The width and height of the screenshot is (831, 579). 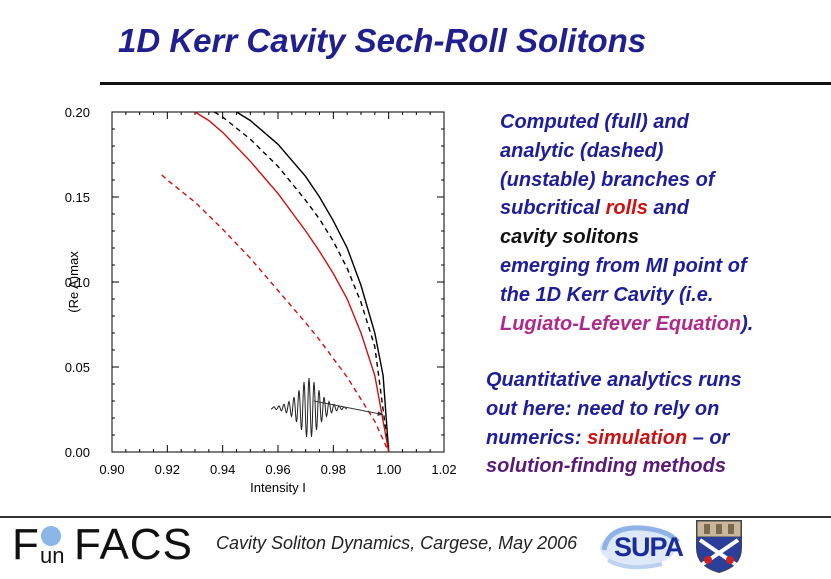 What do you see at coordinates (77, 112) in the screenshot?
I see `y-tick-label: 0.20` at bounding box center [77, 112].